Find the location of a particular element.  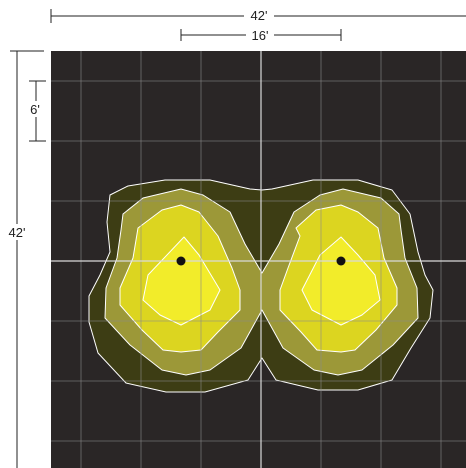

overall-height-label: 42' is located at coordinates (17, 232).